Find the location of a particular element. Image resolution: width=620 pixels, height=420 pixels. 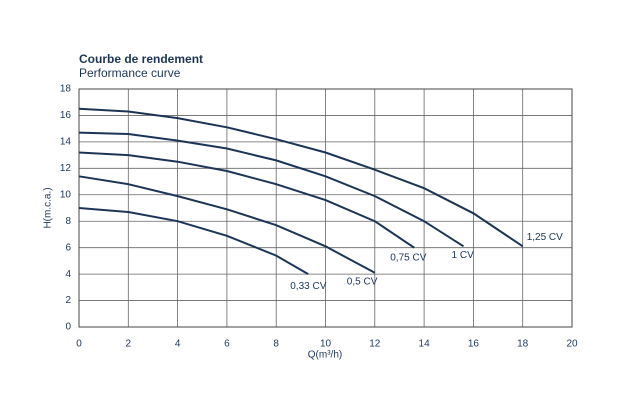

y-tick-label: 10 is located at coordinates (66, 194).